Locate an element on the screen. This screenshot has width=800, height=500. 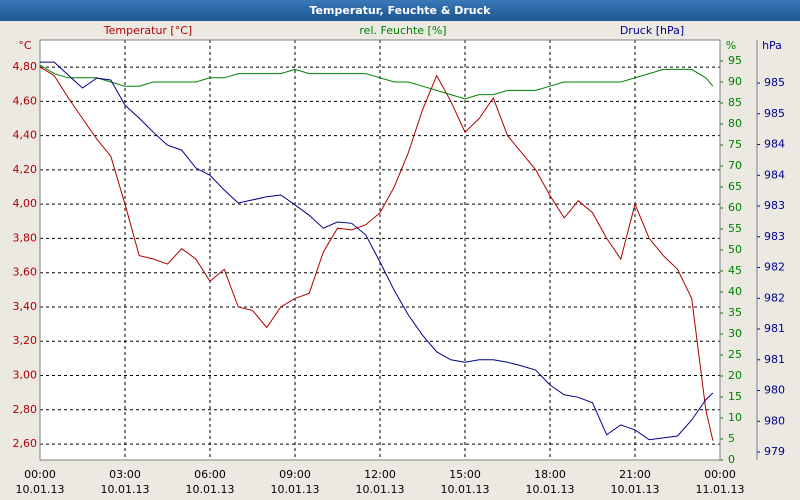
y2-unit: % is located at coordinates (731, 45).